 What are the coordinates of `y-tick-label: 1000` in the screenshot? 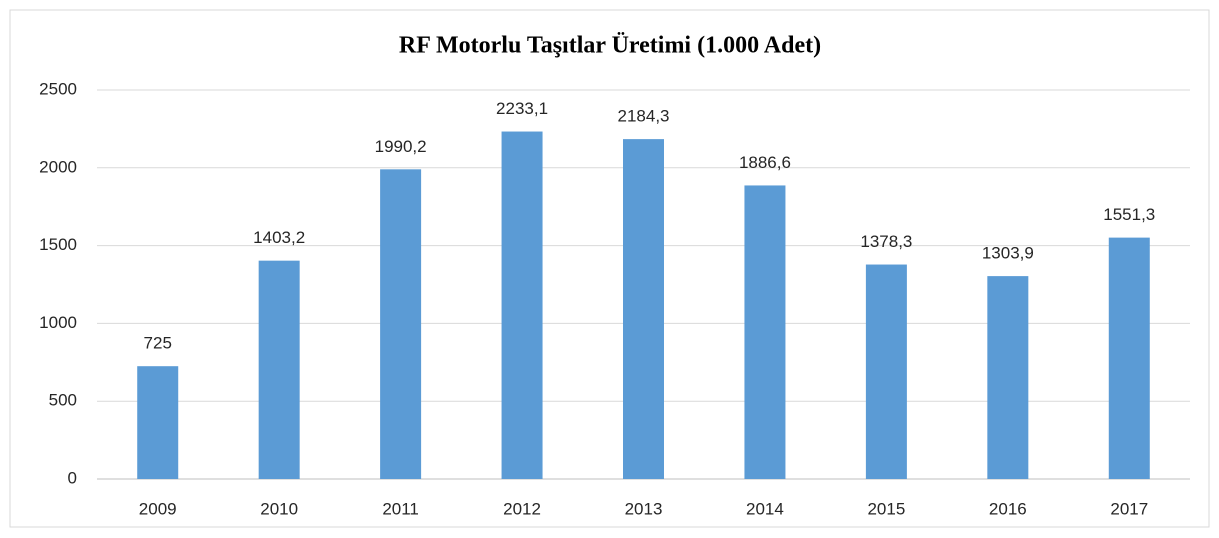 It's located at (58, 322).